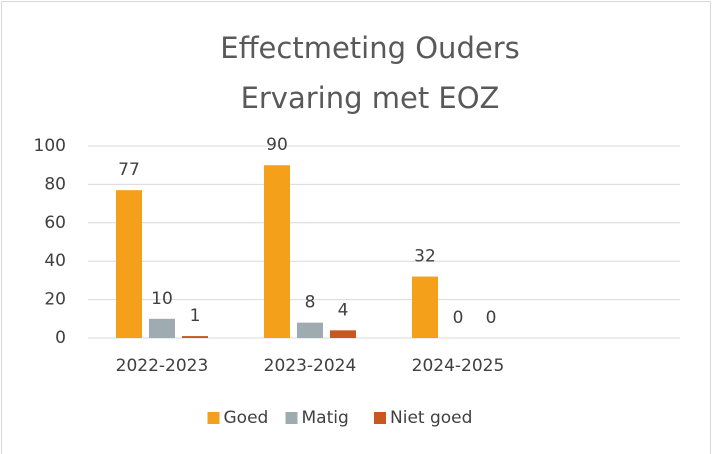  What do you see at coordinates (129, 170) in the screenshot?
I see `data-label: 77` at bounding box center [129, 170].